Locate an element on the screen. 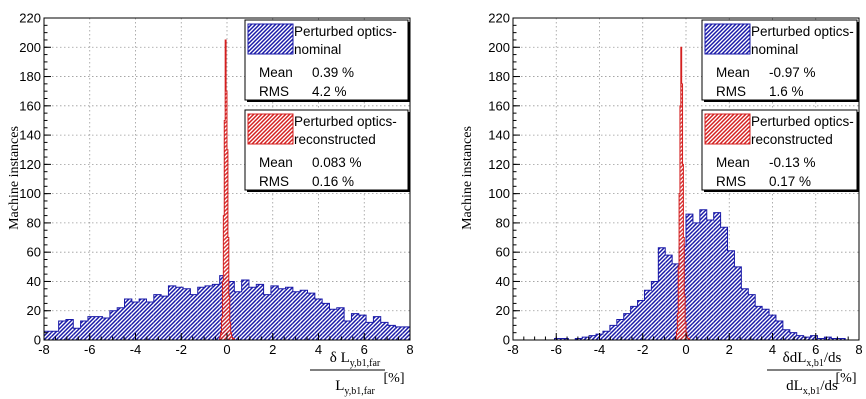  stat-value-mean: 0.083 % is located at coordinates (337, 162).